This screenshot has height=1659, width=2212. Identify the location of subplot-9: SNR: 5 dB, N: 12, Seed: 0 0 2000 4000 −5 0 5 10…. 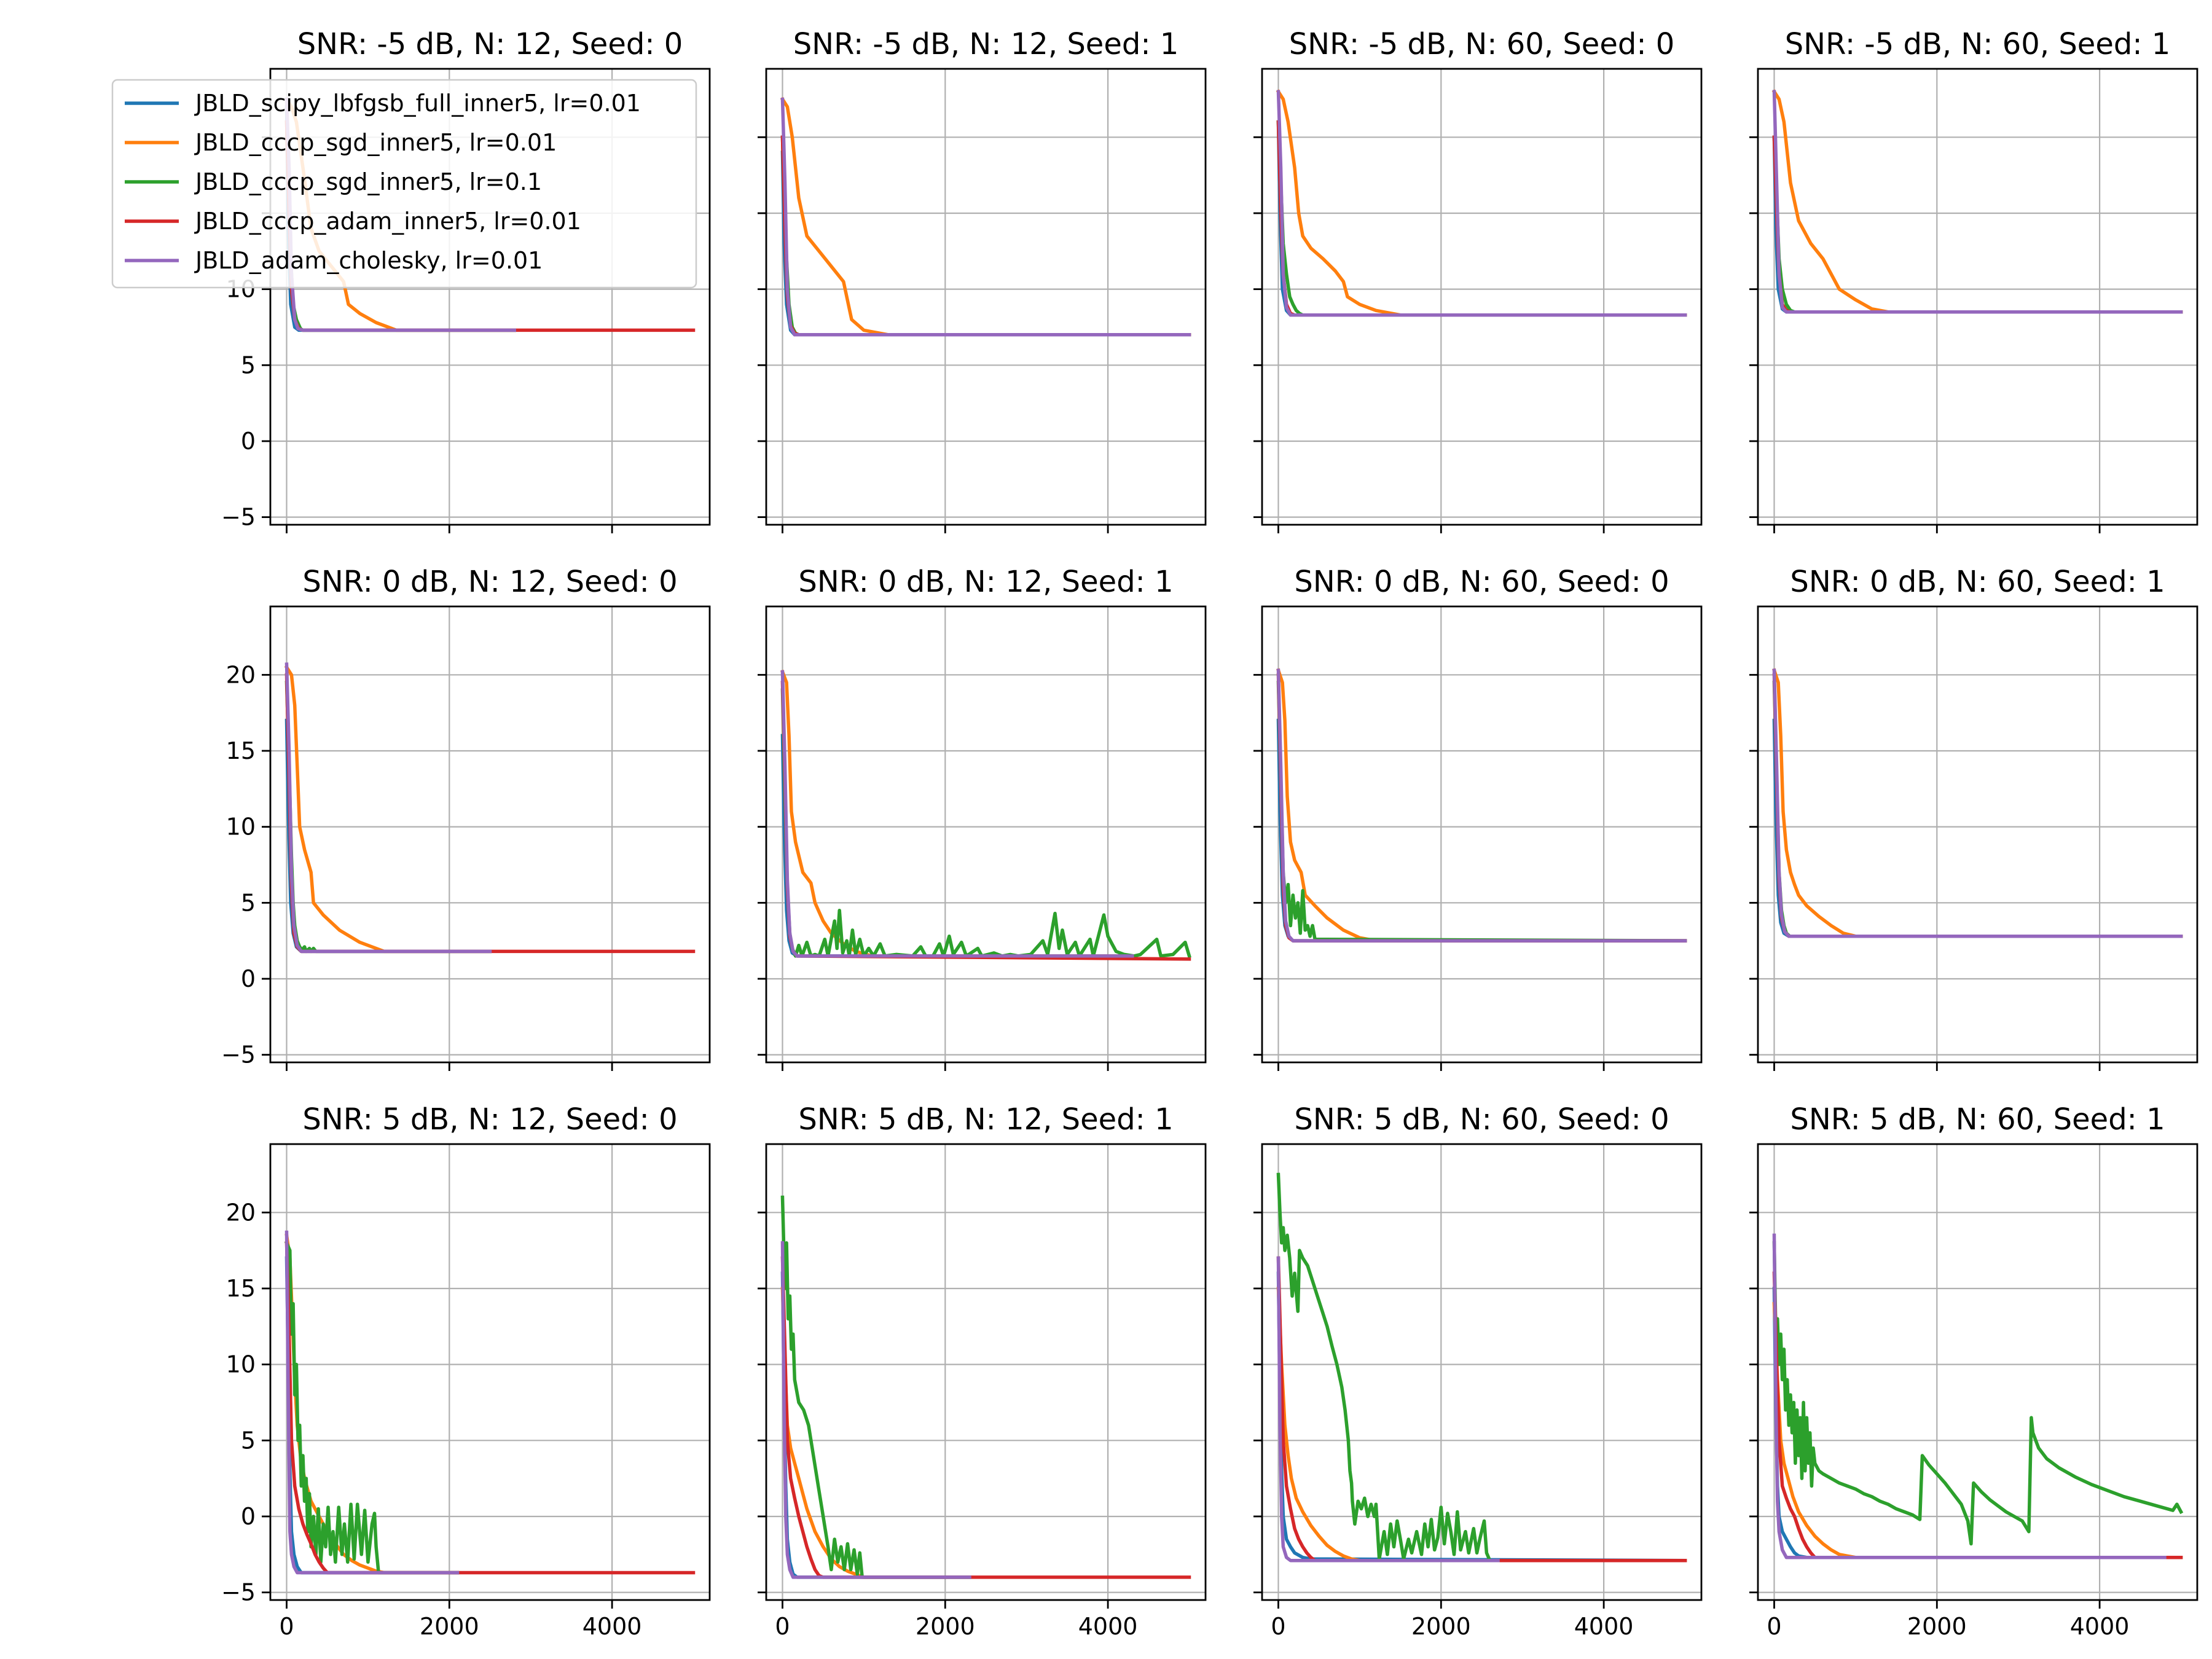
(466, 1371).